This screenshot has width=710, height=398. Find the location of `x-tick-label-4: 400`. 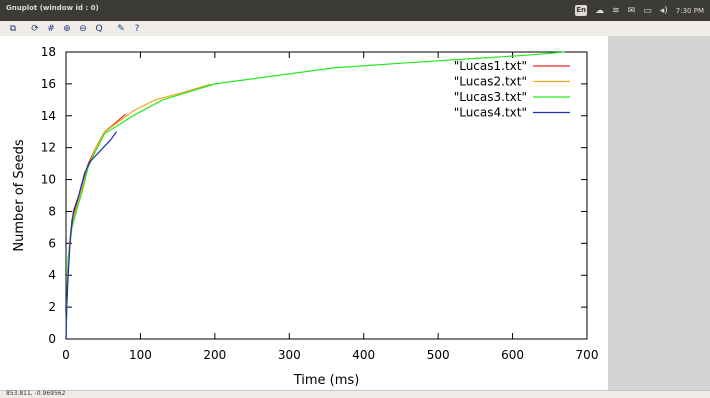

x-tick-label-4: 400 is located at coordinates (363, 355).